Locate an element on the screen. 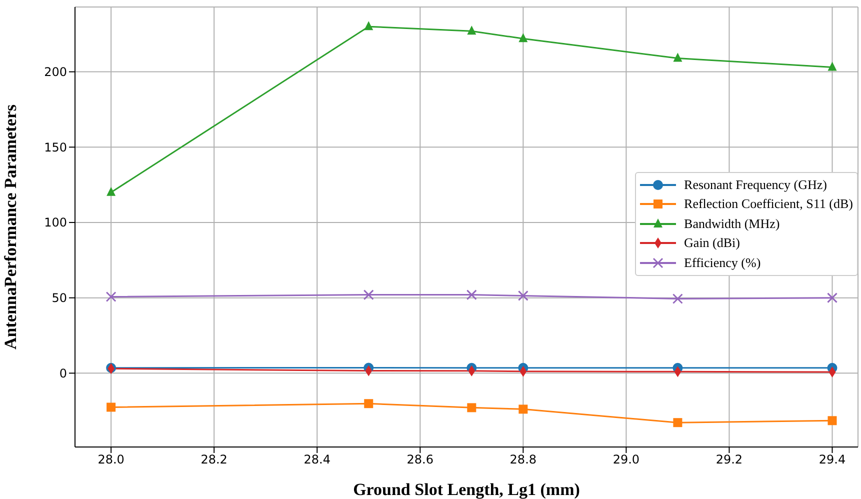 The height and width of the screenshot is (499, 861). x-tick-label: 29.4 is located at coordinates (832, 459).